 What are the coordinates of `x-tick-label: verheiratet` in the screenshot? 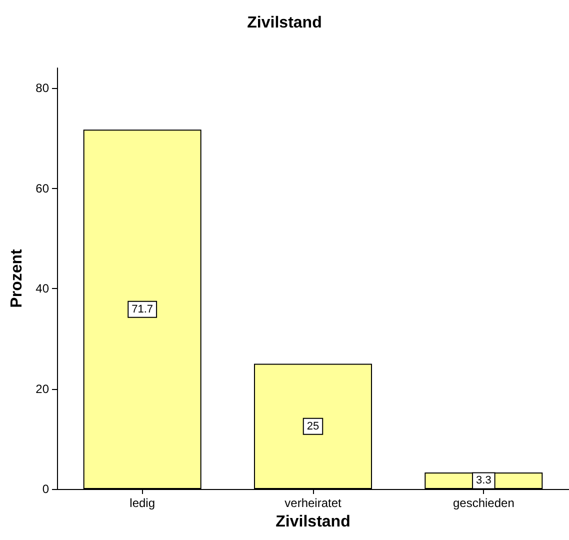 It's located at (313, 503).